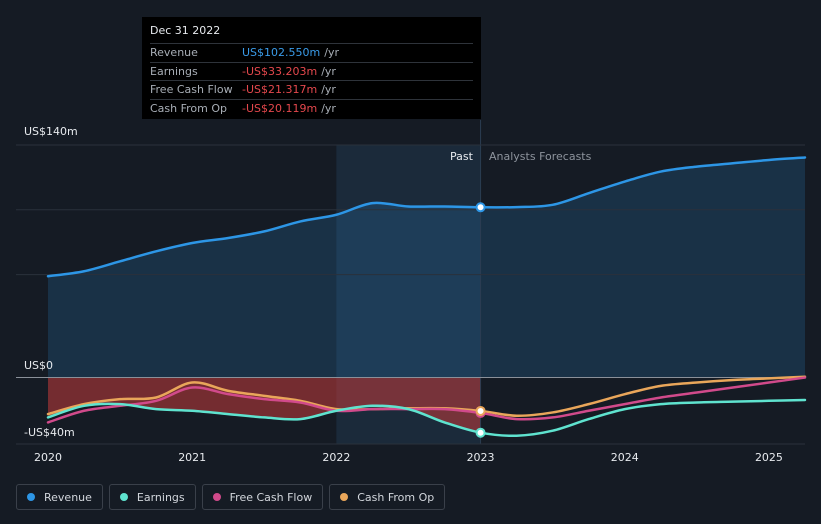 Image resolution: width=821 pixels, height=524 pixels. Describe the element at coordinates (68, 497) in the screenshot. I see `legend-label: Revenue` at that location.